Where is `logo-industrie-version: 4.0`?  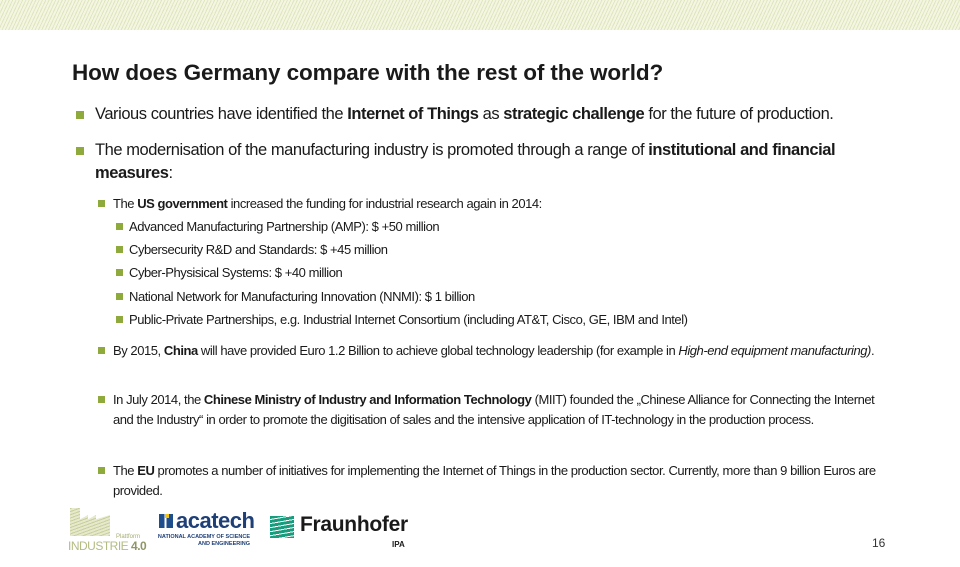
logo-industrie-version: 4.0 is located at coordinates (139, 546).